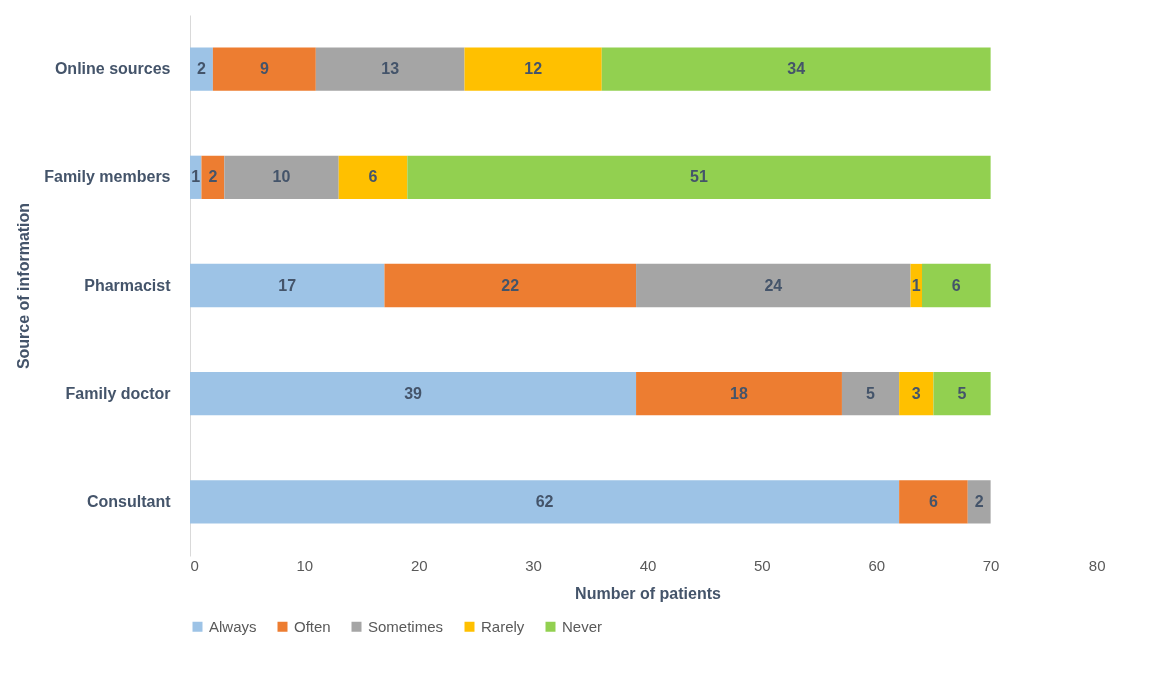 The width and height of the screenshot is (1153, 673). I want to click on data-label: 39, so click(413, 393).